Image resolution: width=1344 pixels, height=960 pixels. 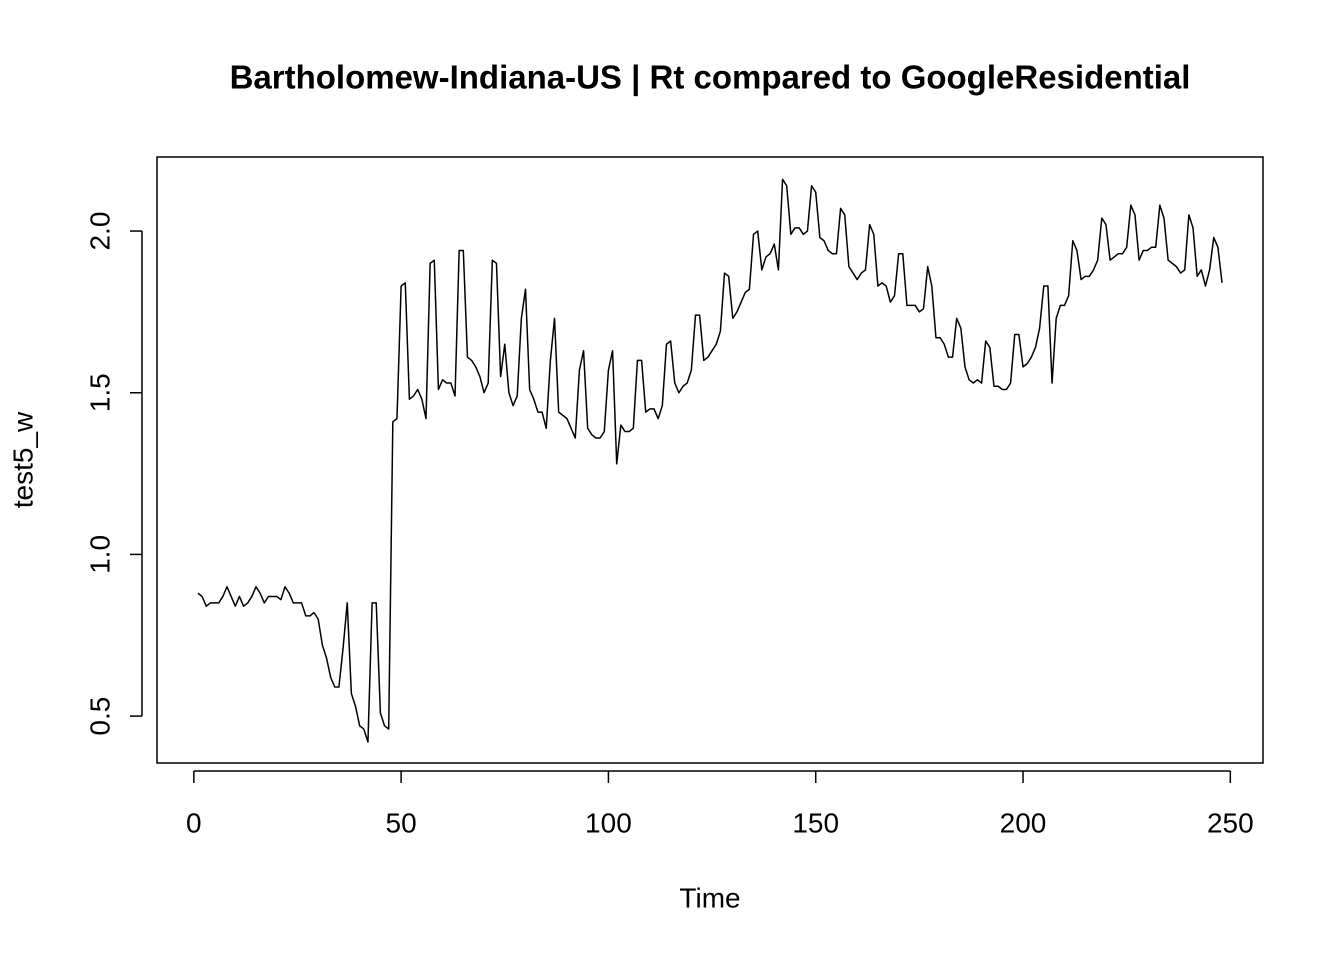 I want to click on x-tick-label: 0, so click(x=194, y=822).